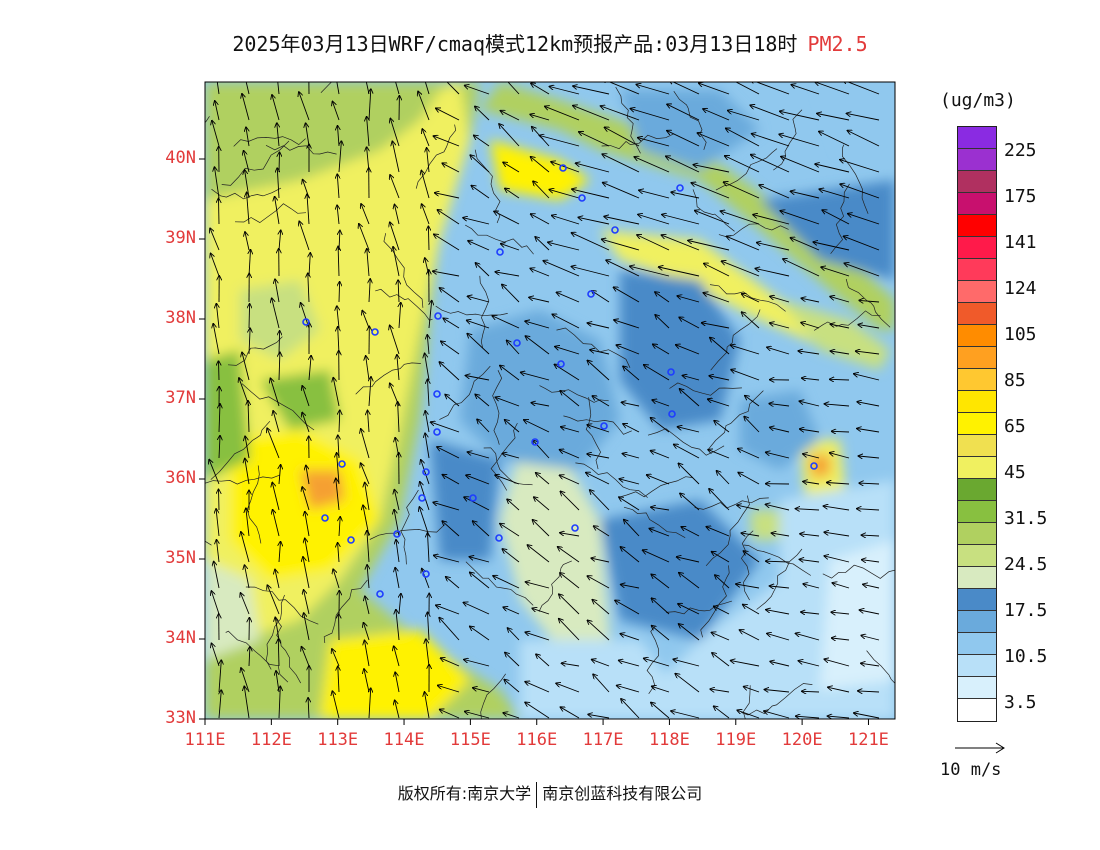 Image resolution: width=1100 pixels, height=850 pixels. What do you see at coordinates (1020, 288) in the screenshot?
I see `colorbar-label: 124` at bounding box center [1020, 288].